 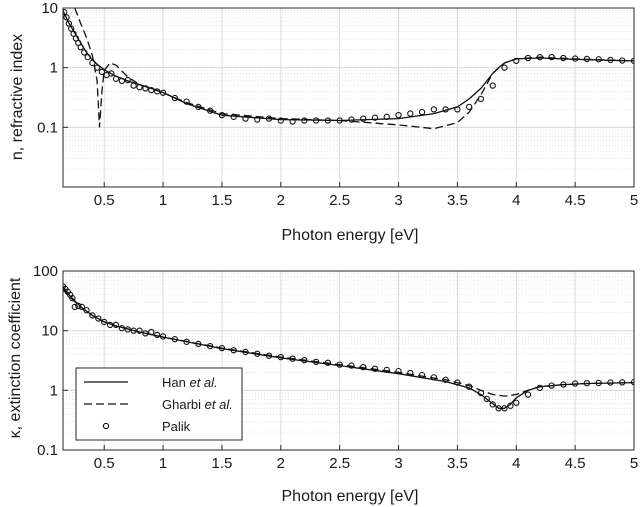 I want to click on legend-label-name: Han, so click(x=175, y=382).